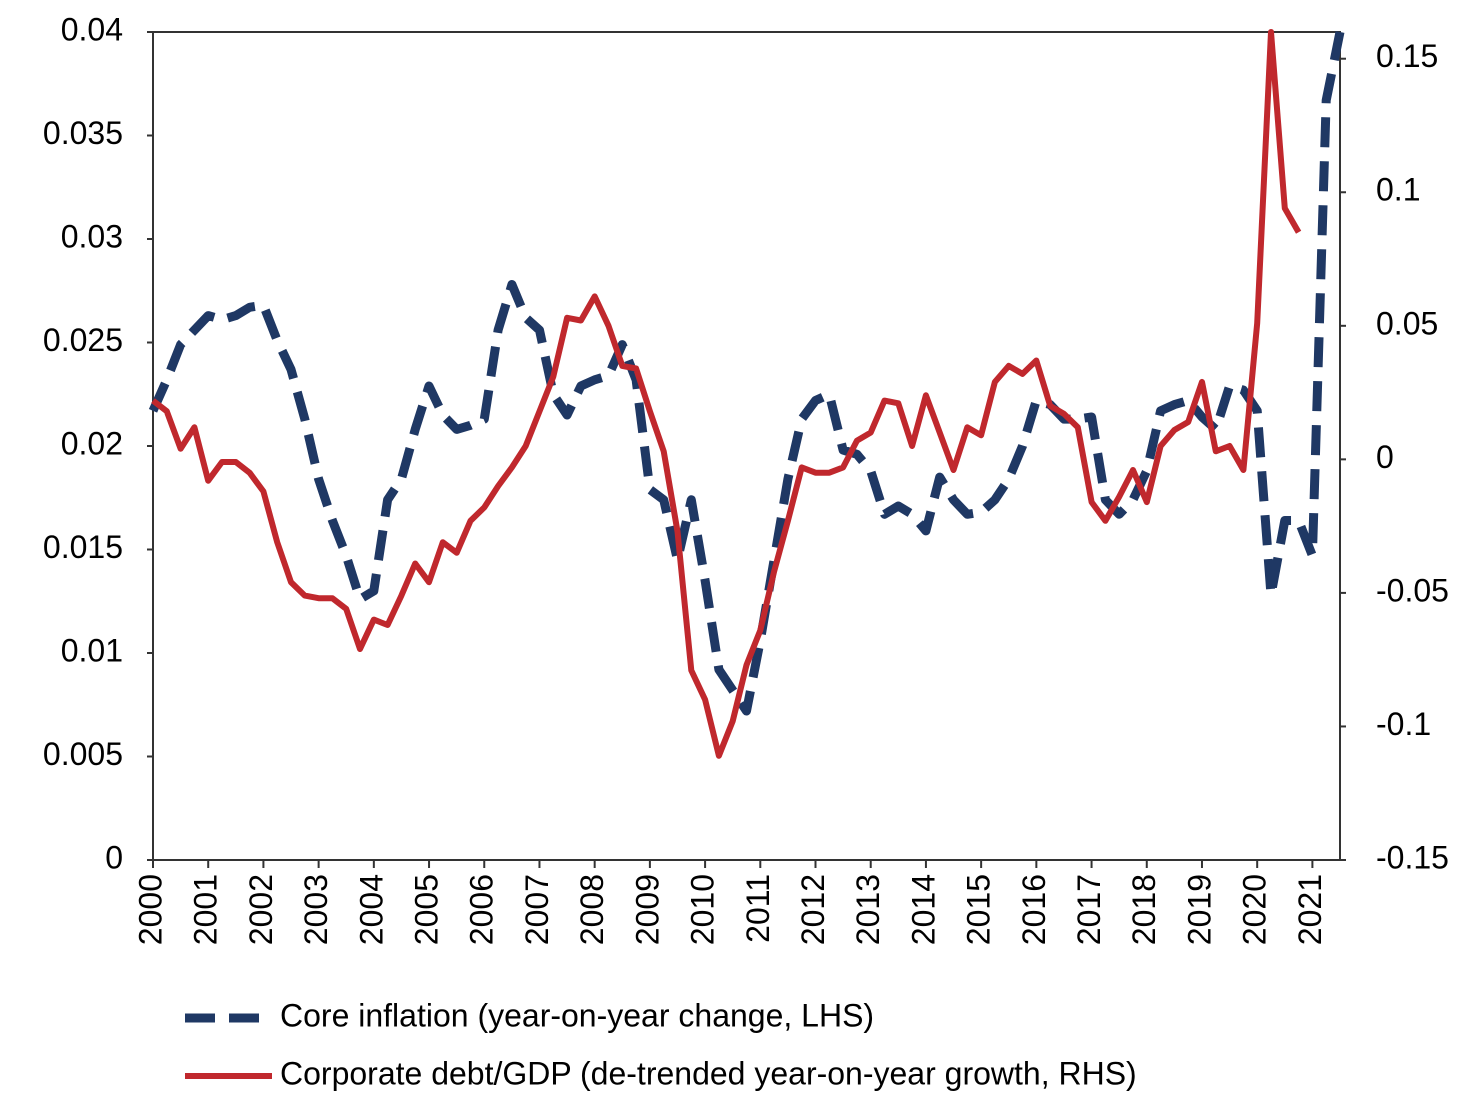 The height and width of the screenshot is (1110, 1476). What do you see at coordinates (813, 909) in the screenshot?
I see `x-tick-label: 2012` at bounding box center [813, 909].